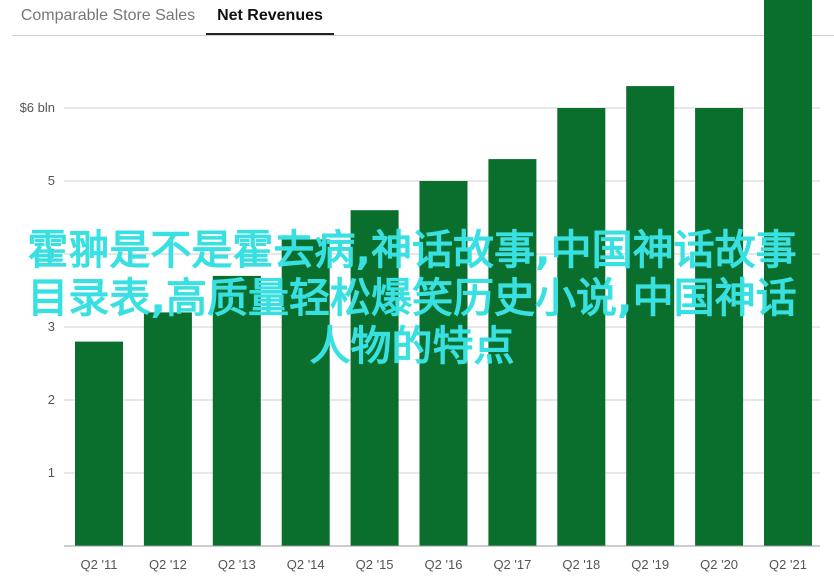 The width and height of the screenshot is (834, 581). I want to click on x-tick-label: Q2 '15, so click(375, 564).